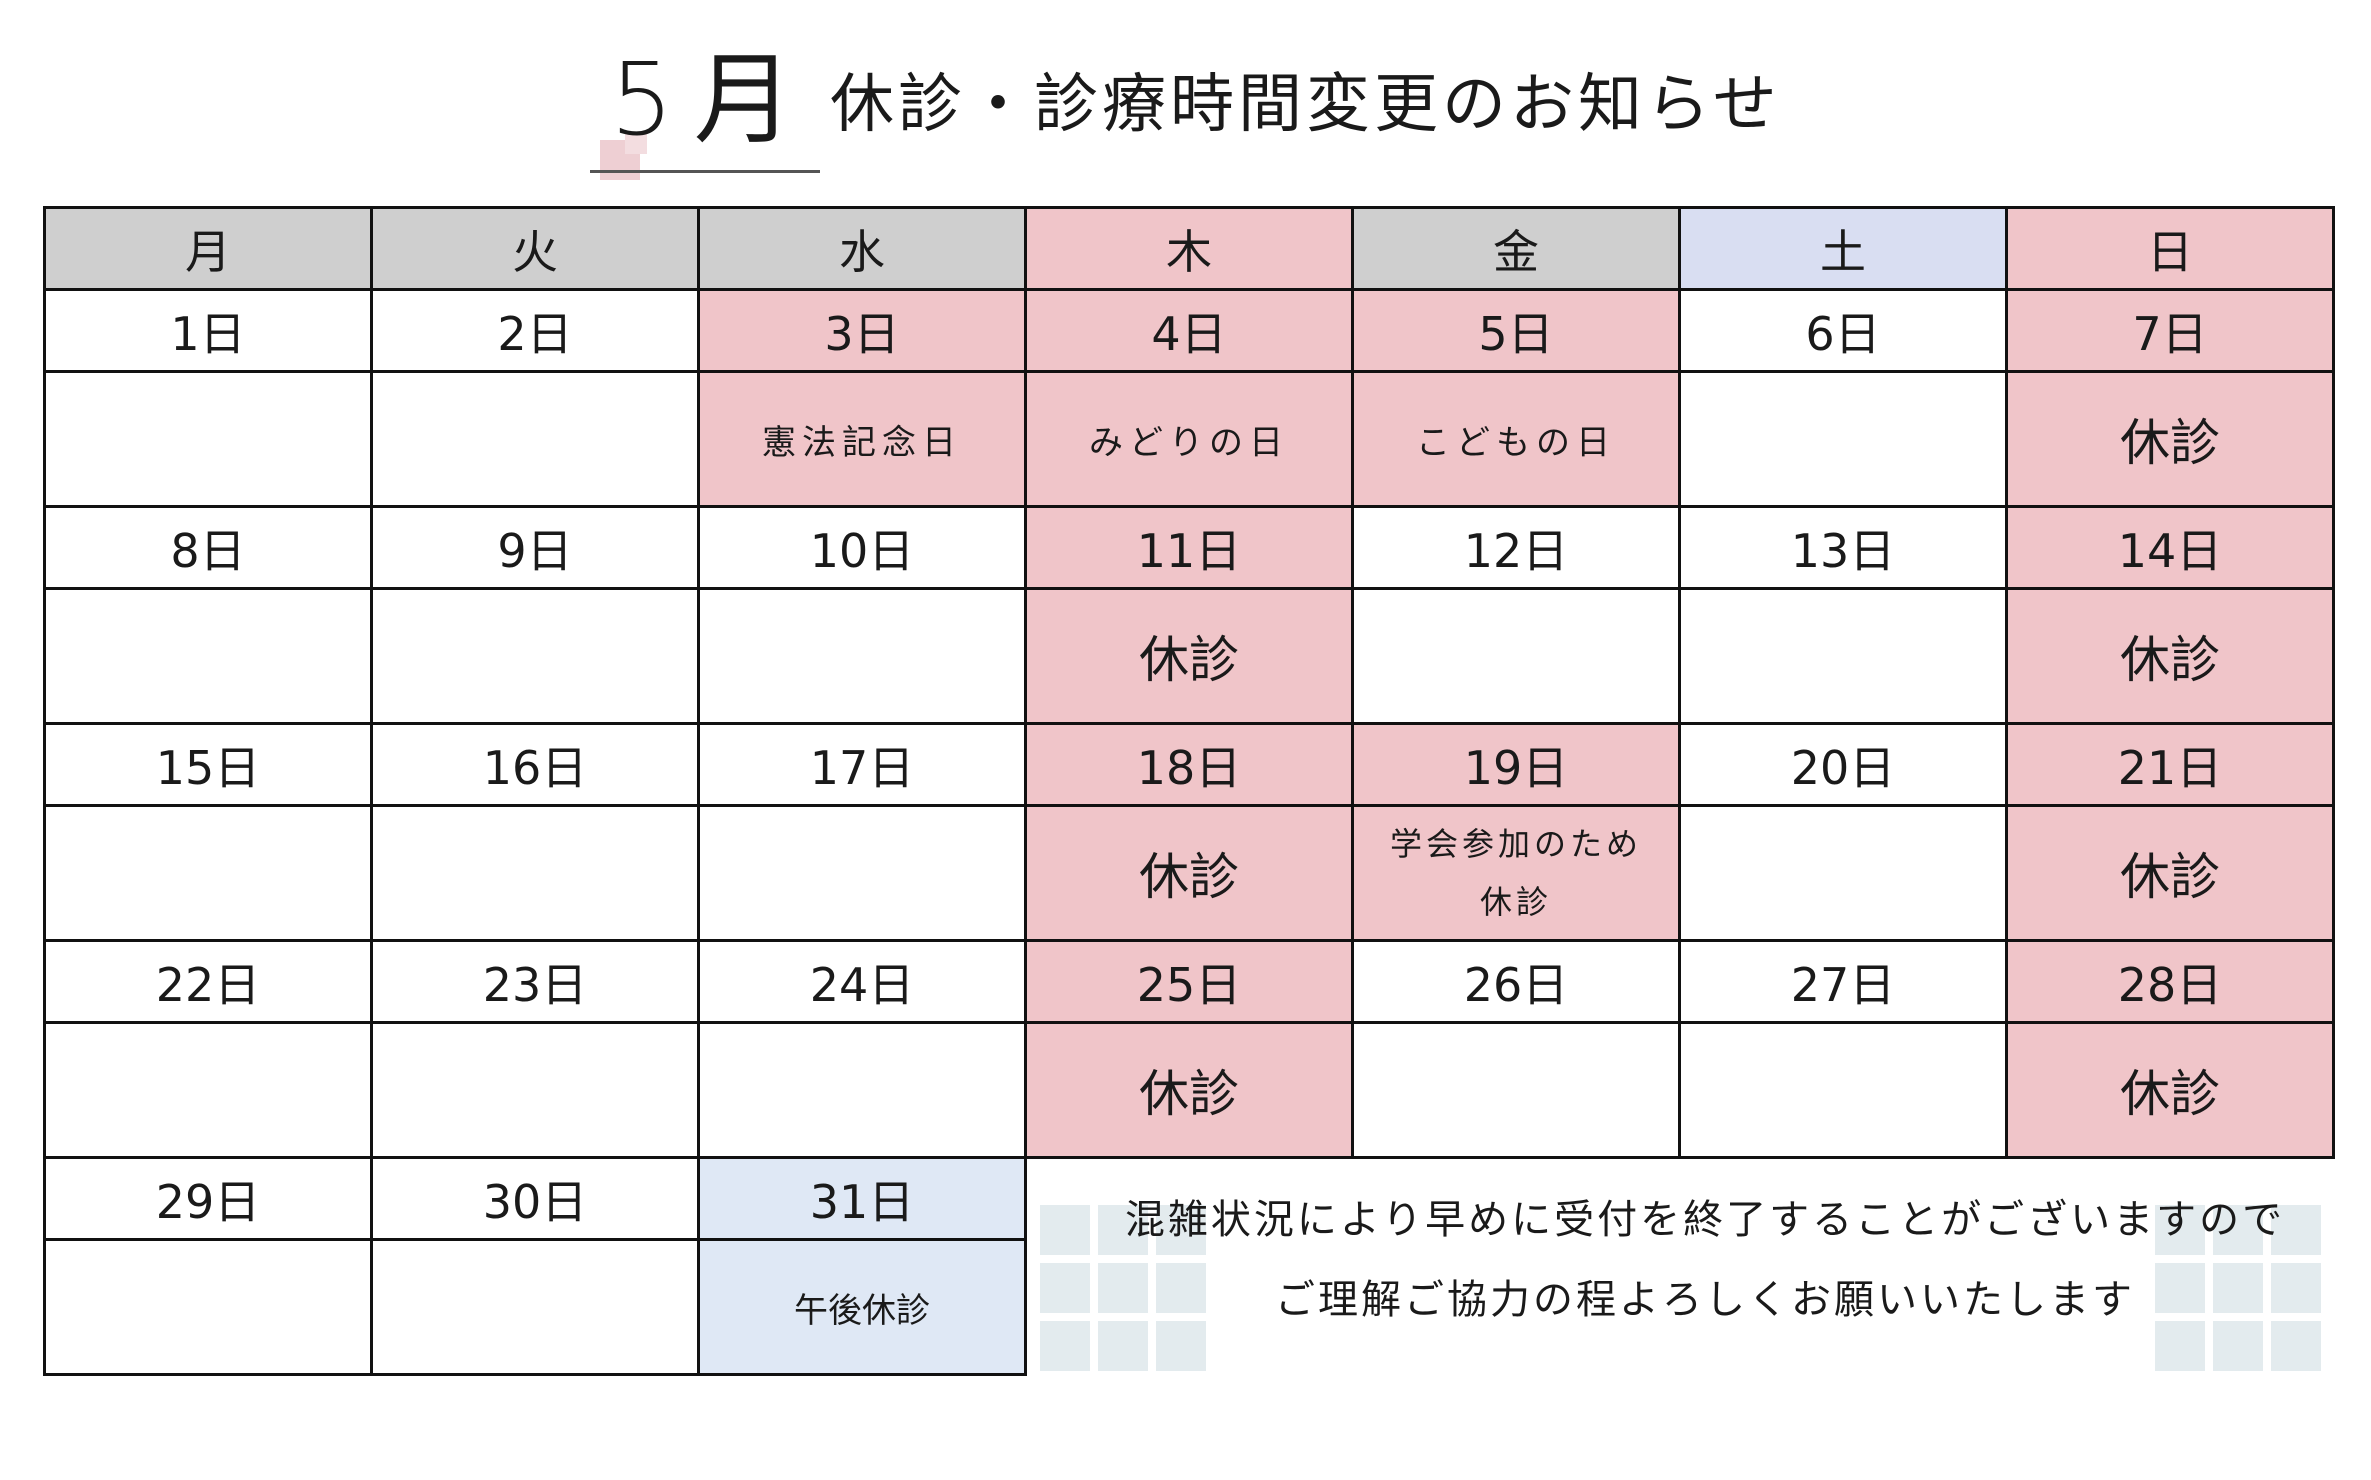 The width and height of the screenshot is (2371, 1480). Describe the element at coordinates (535, 330) in the screenshot. I see `date-cell: 2日` at that location.